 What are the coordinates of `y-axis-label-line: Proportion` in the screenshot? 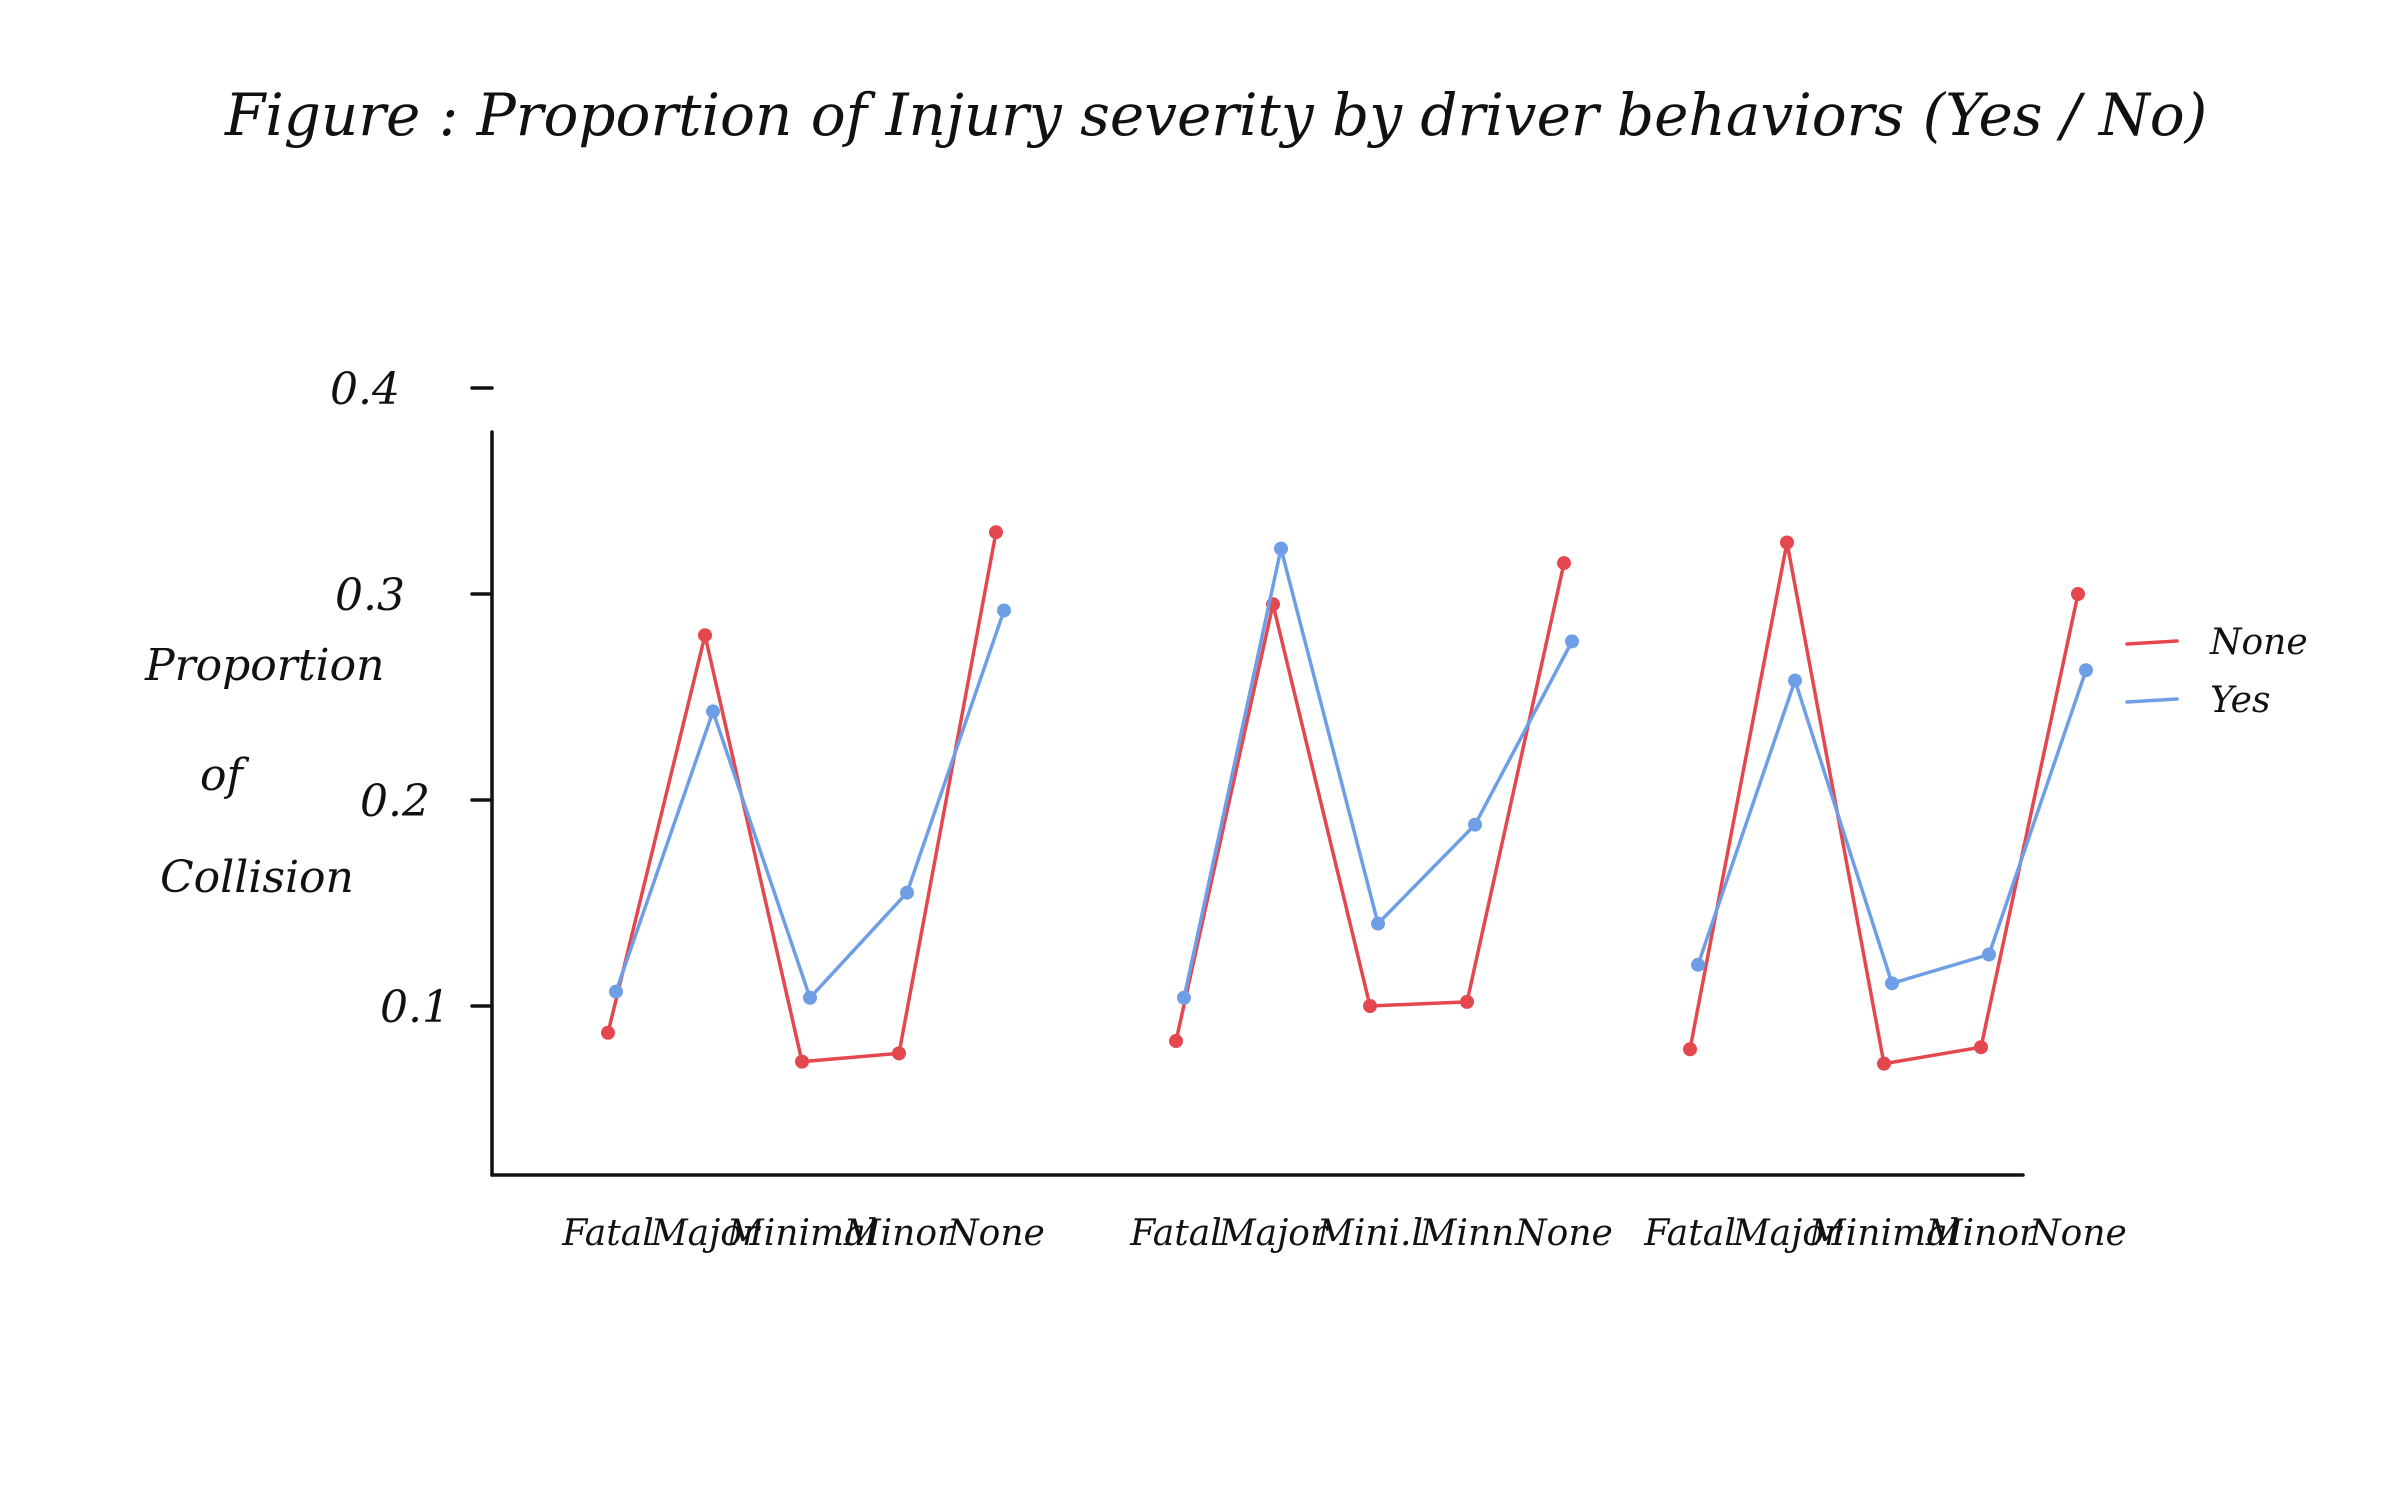 It's located at (264, 665).